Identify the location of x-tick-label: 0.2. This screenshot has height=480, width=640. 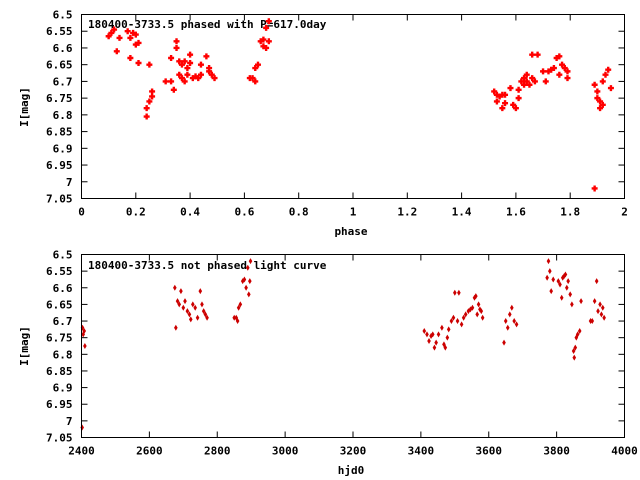
(136, 212).